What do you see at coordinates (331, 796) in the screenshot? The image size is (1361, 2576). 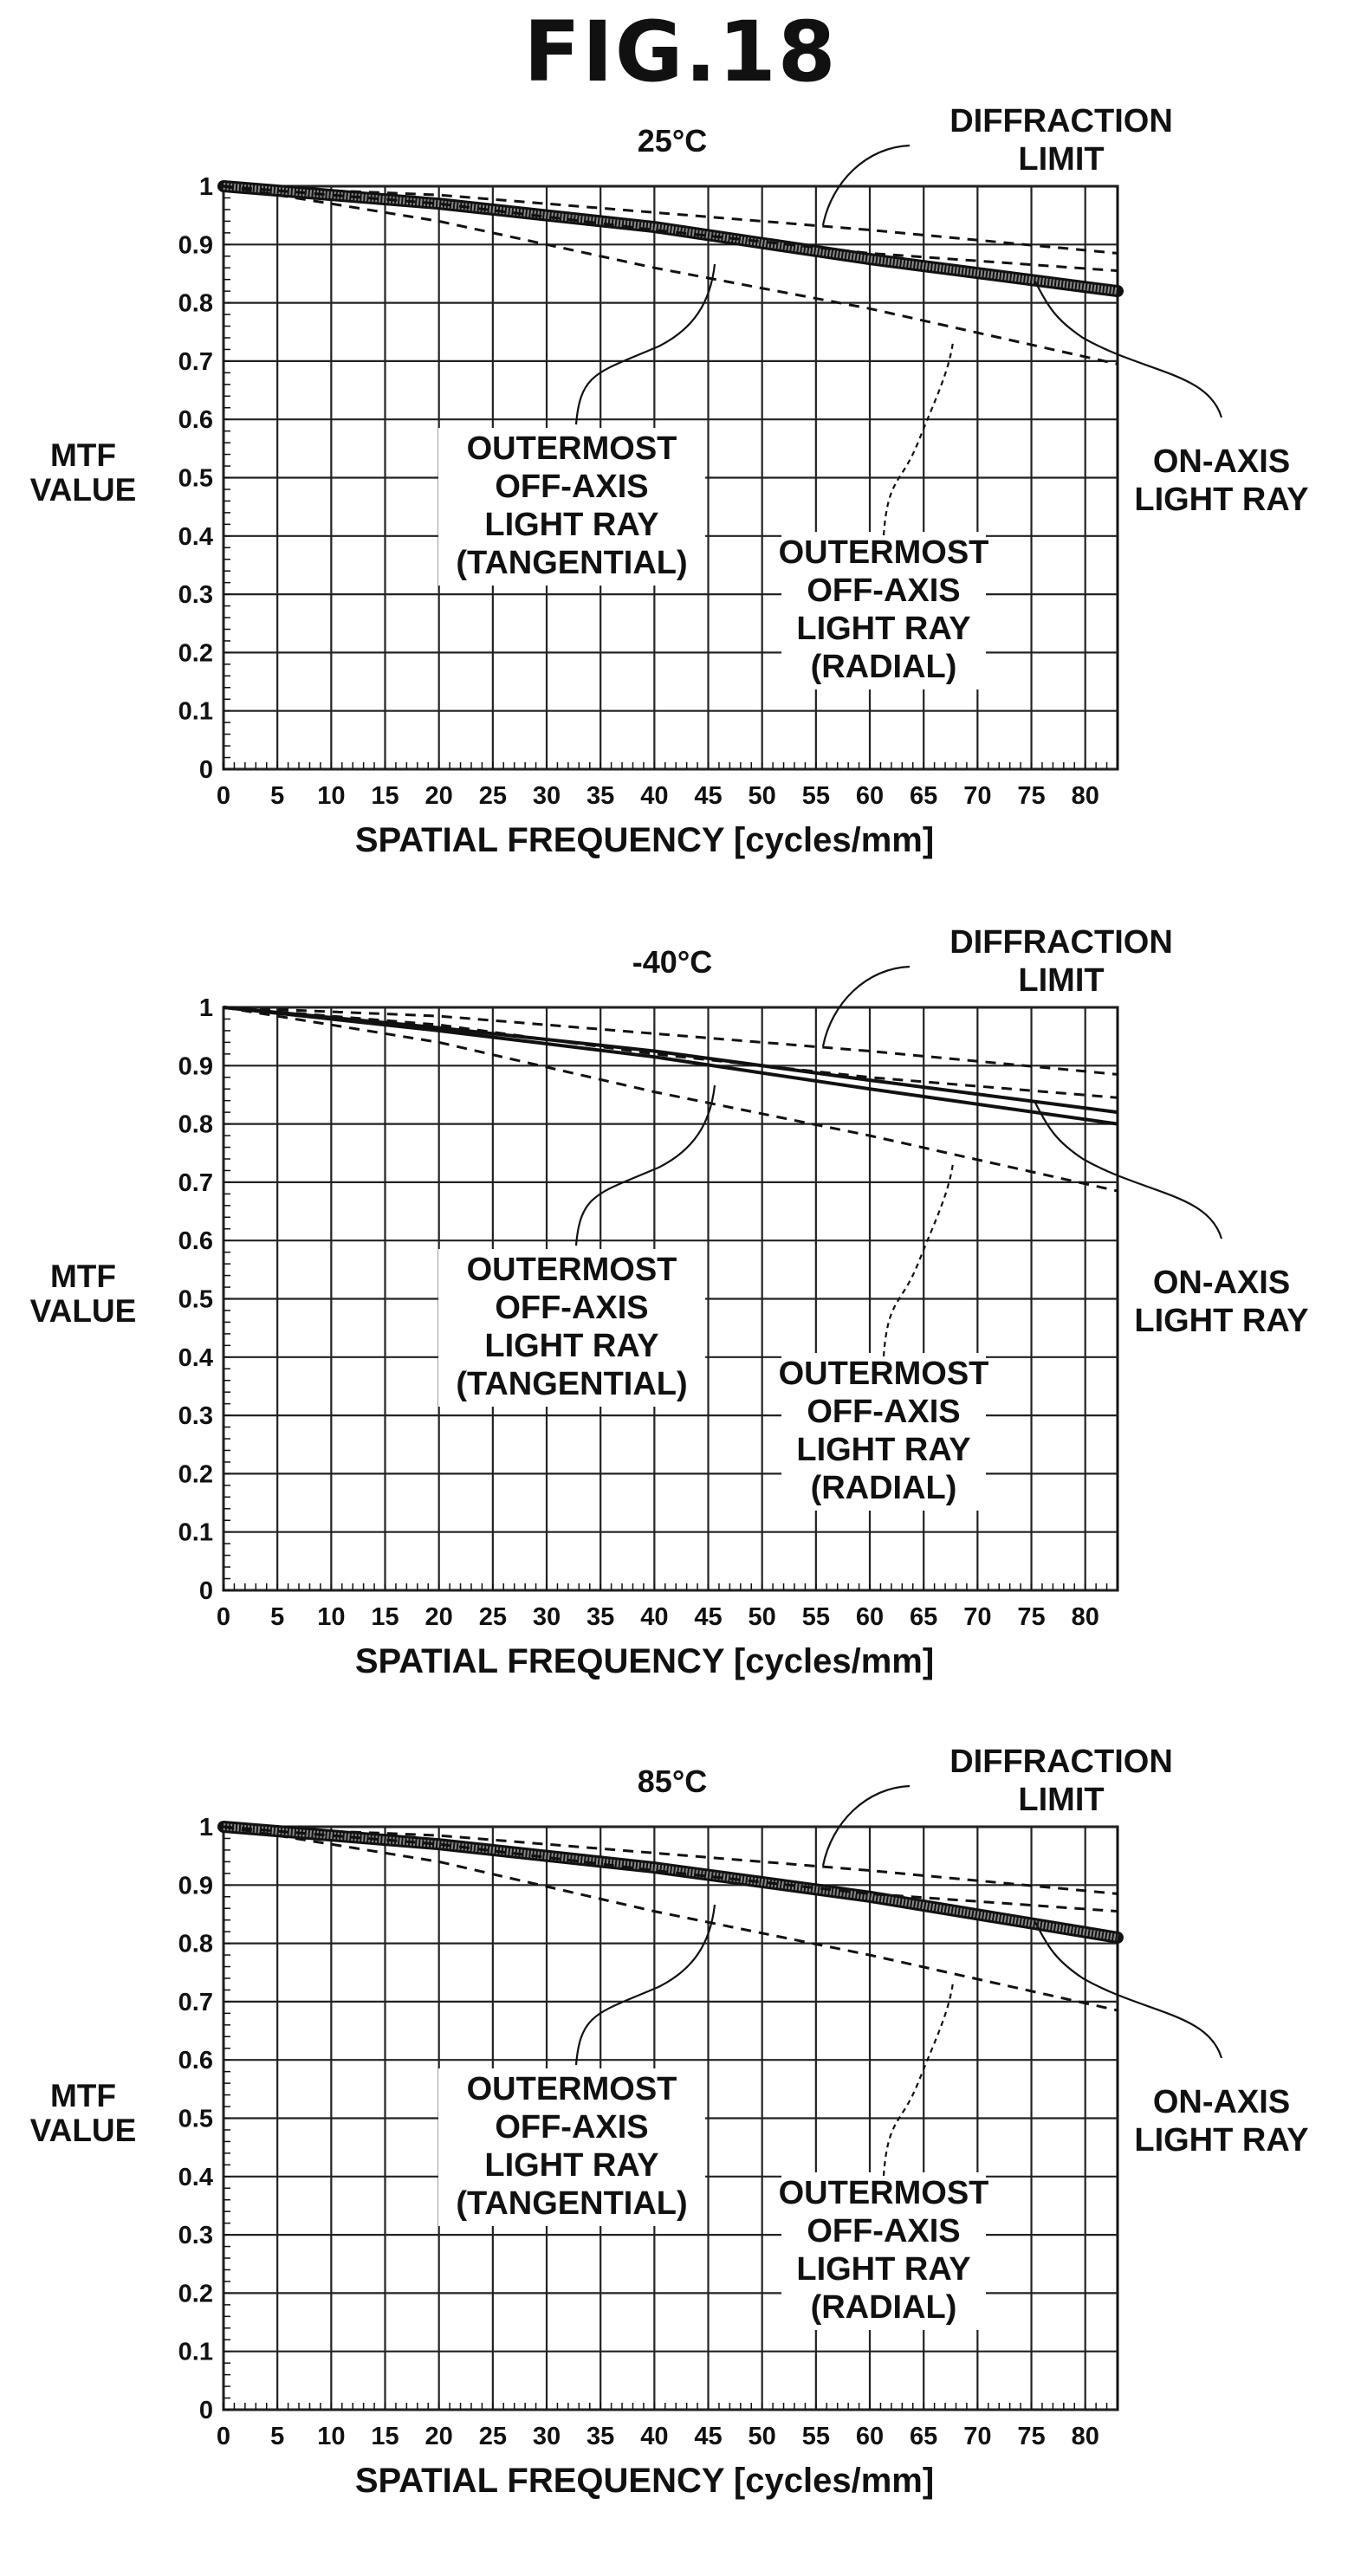 I see `x-tick-label: 10` at bounding box center [331, 796].